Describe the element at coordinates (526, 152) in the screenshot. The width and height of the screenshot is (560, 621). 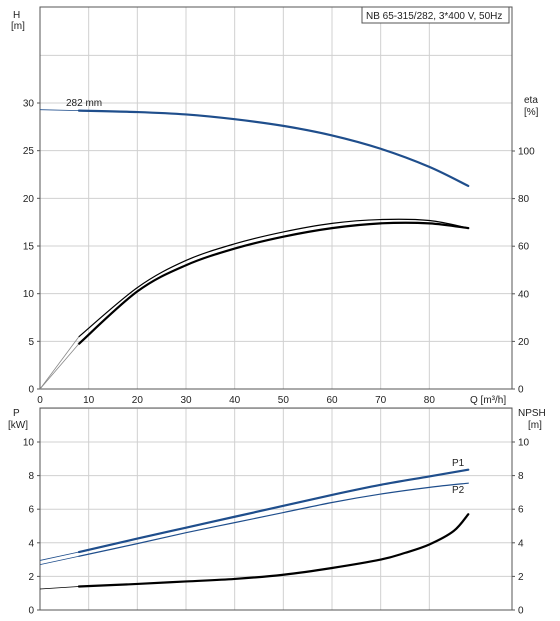
I see `top-right-tick-label: 100` at that location.